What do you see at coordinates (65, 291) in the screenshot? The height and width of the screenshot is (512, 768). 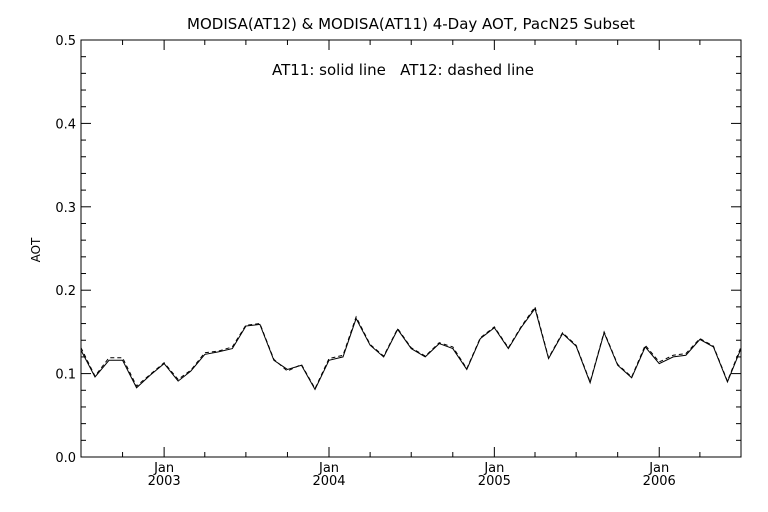 I see `y-tick-label: 0.2` at bounding box center [65, 291].